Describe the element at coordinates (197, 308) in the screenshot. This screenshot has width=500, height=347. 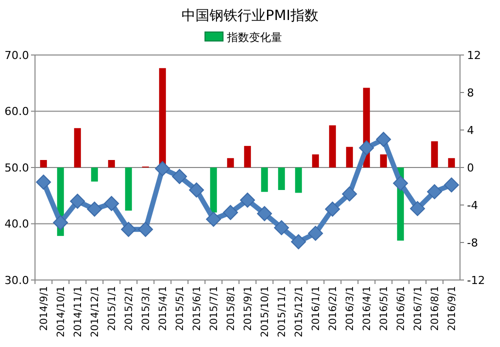
I see `x-tick-label: 2015/6/1` at that location.